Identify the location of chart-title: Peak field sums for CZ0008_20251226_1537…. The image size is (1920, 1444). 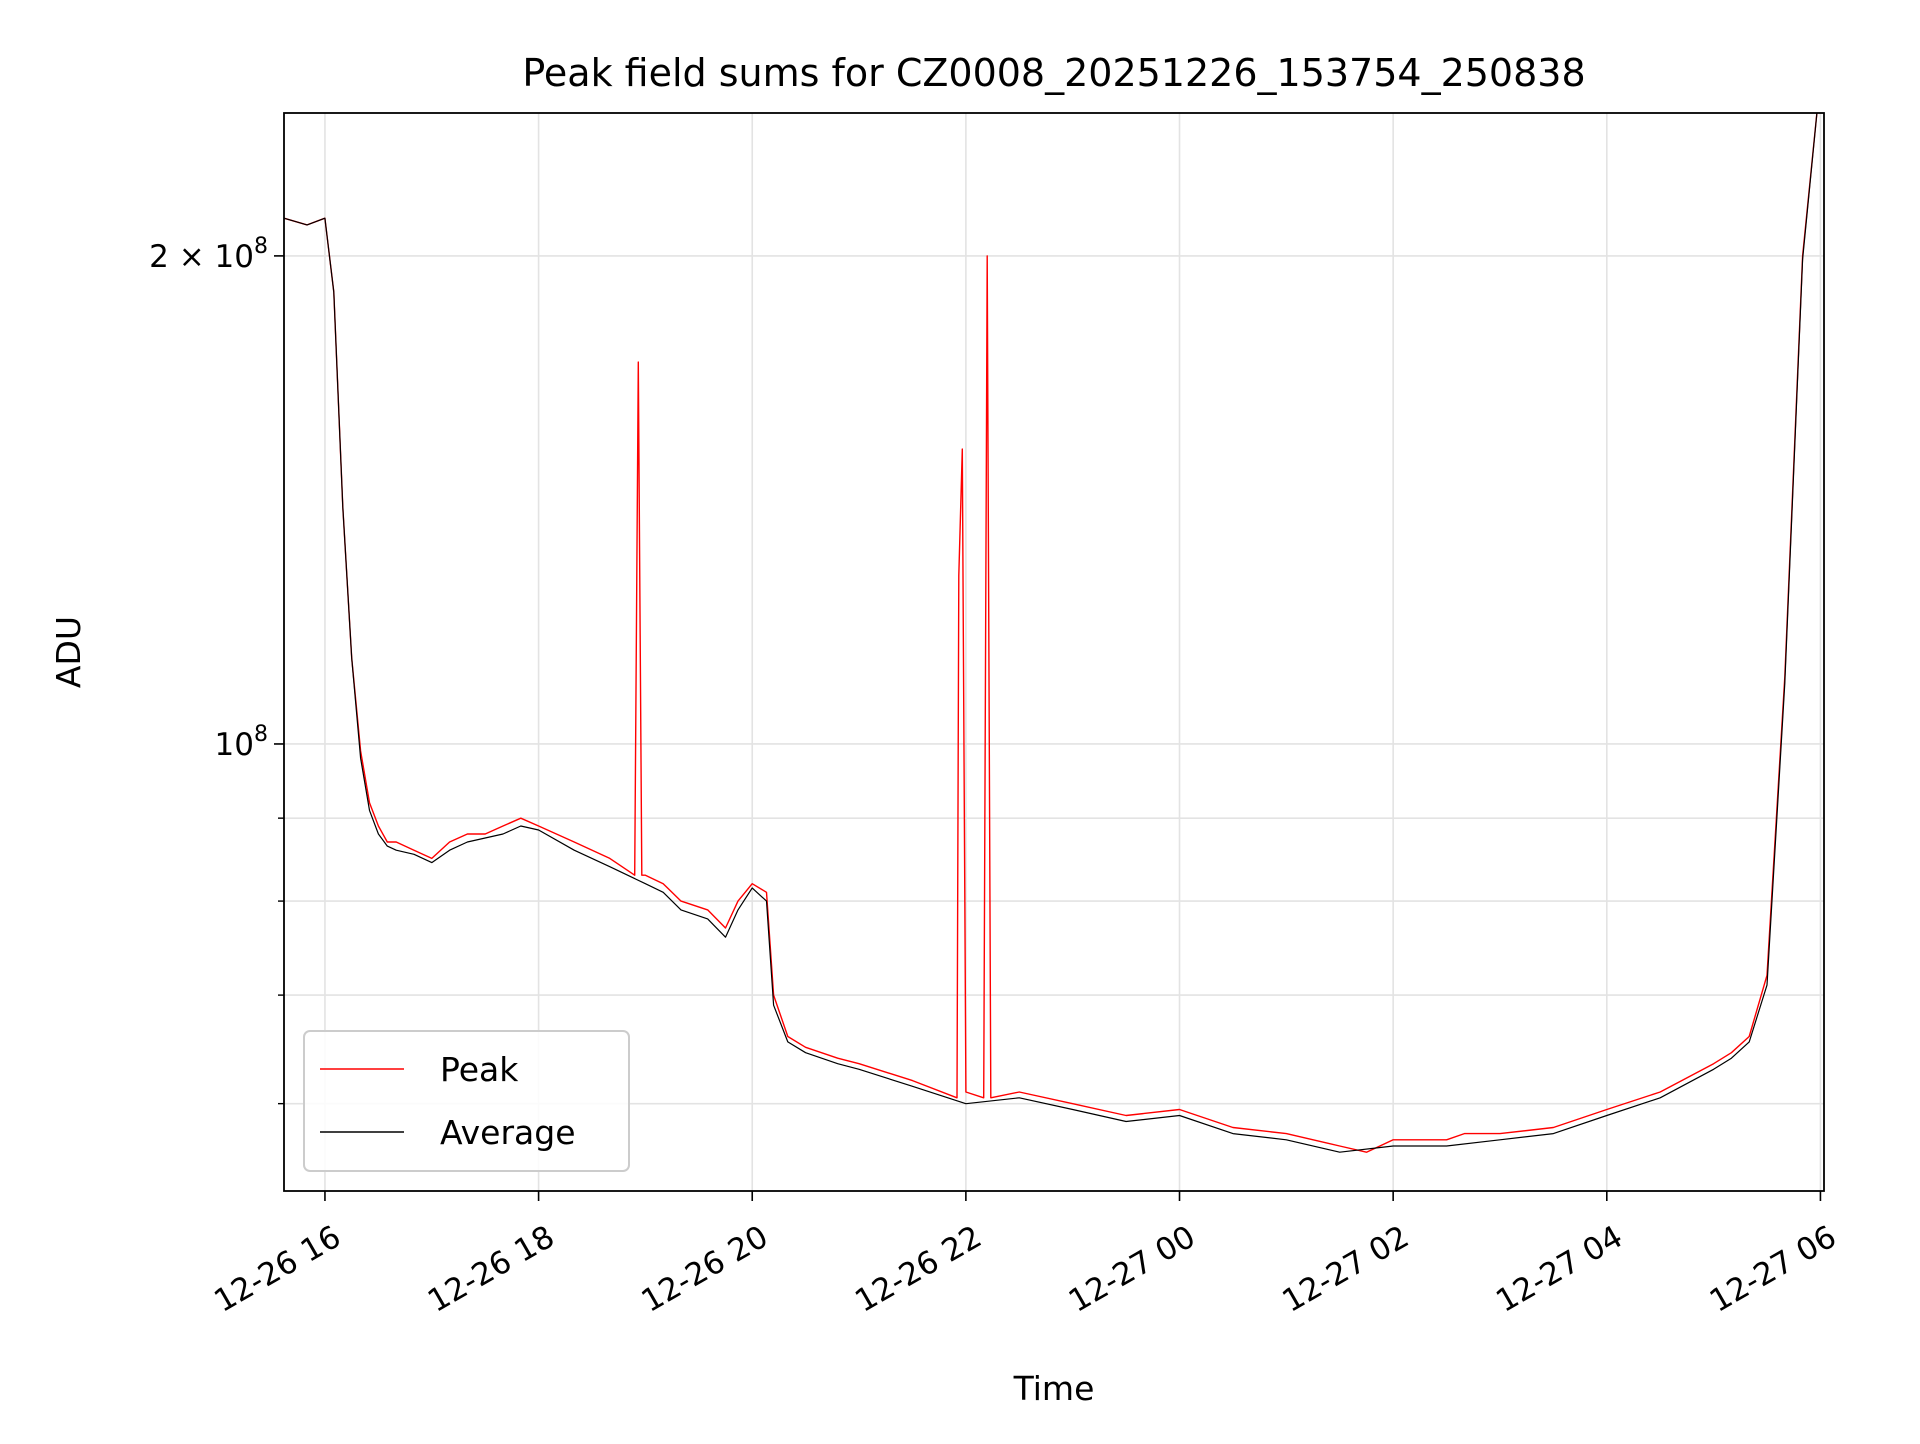
(1053, 73).